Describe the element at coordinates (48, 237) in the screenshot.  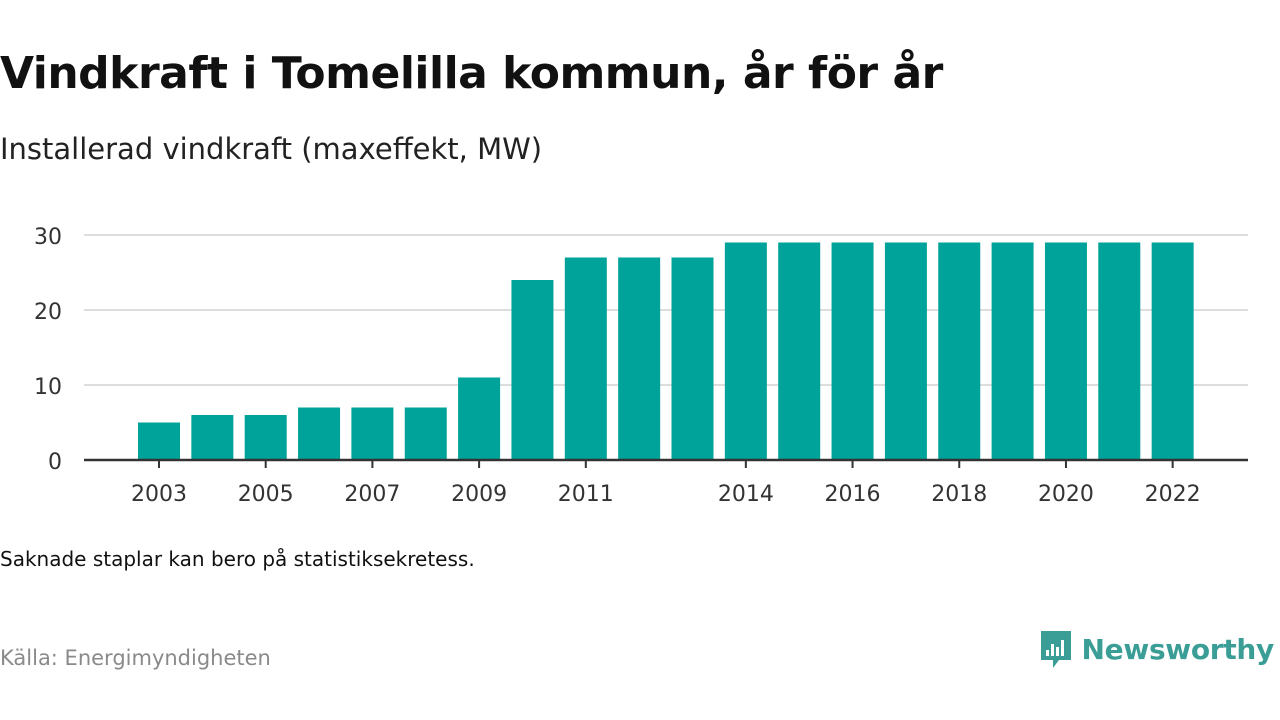
I see `y-tick-label: 30` at that location.